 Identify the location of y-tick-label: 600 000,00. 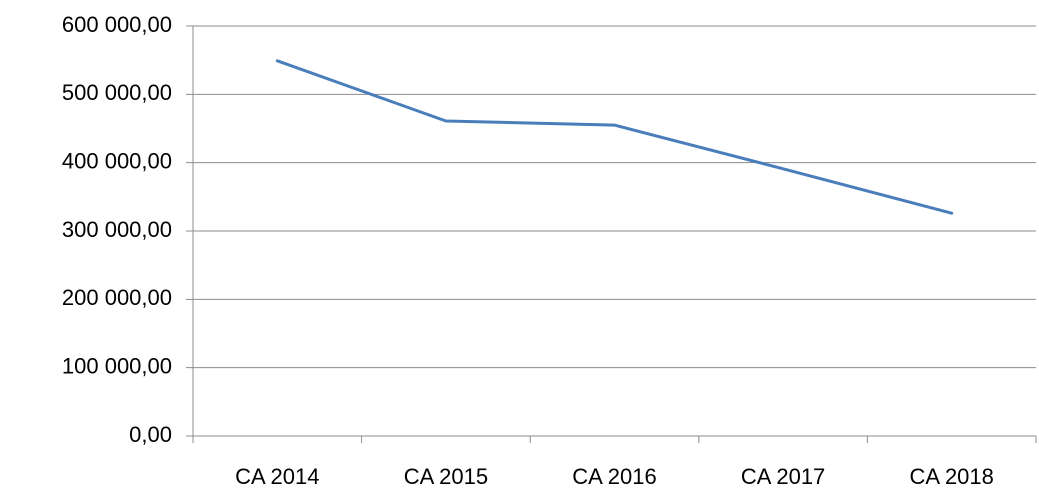
(117, 24).